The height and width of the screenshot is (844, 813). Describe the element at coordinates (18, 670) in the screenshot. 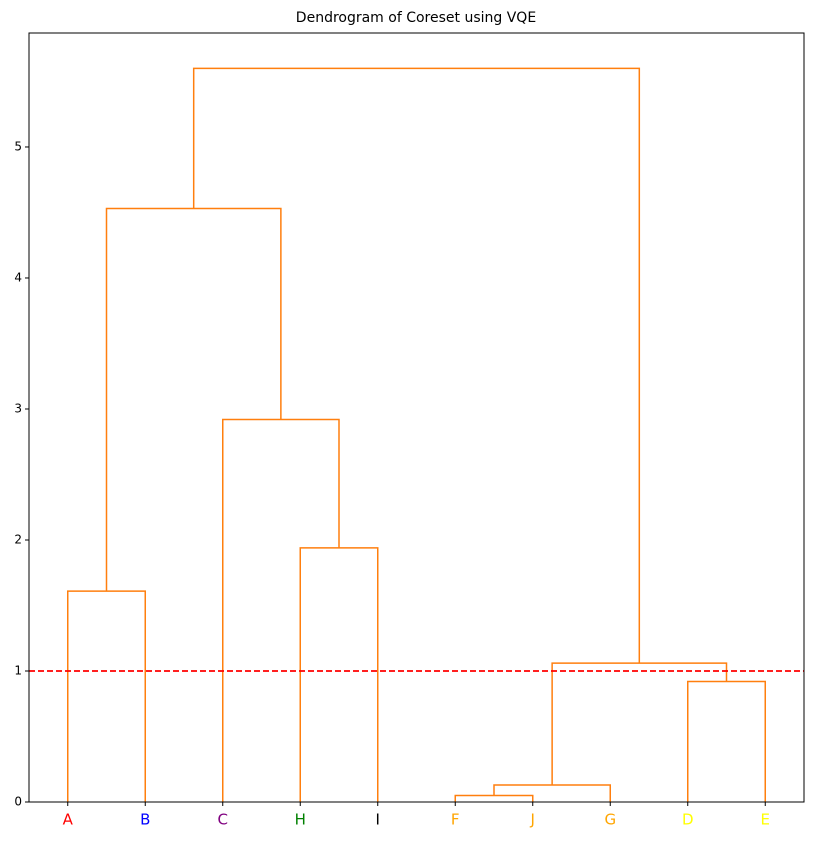

I see `y-tick-label: 1` at that location.